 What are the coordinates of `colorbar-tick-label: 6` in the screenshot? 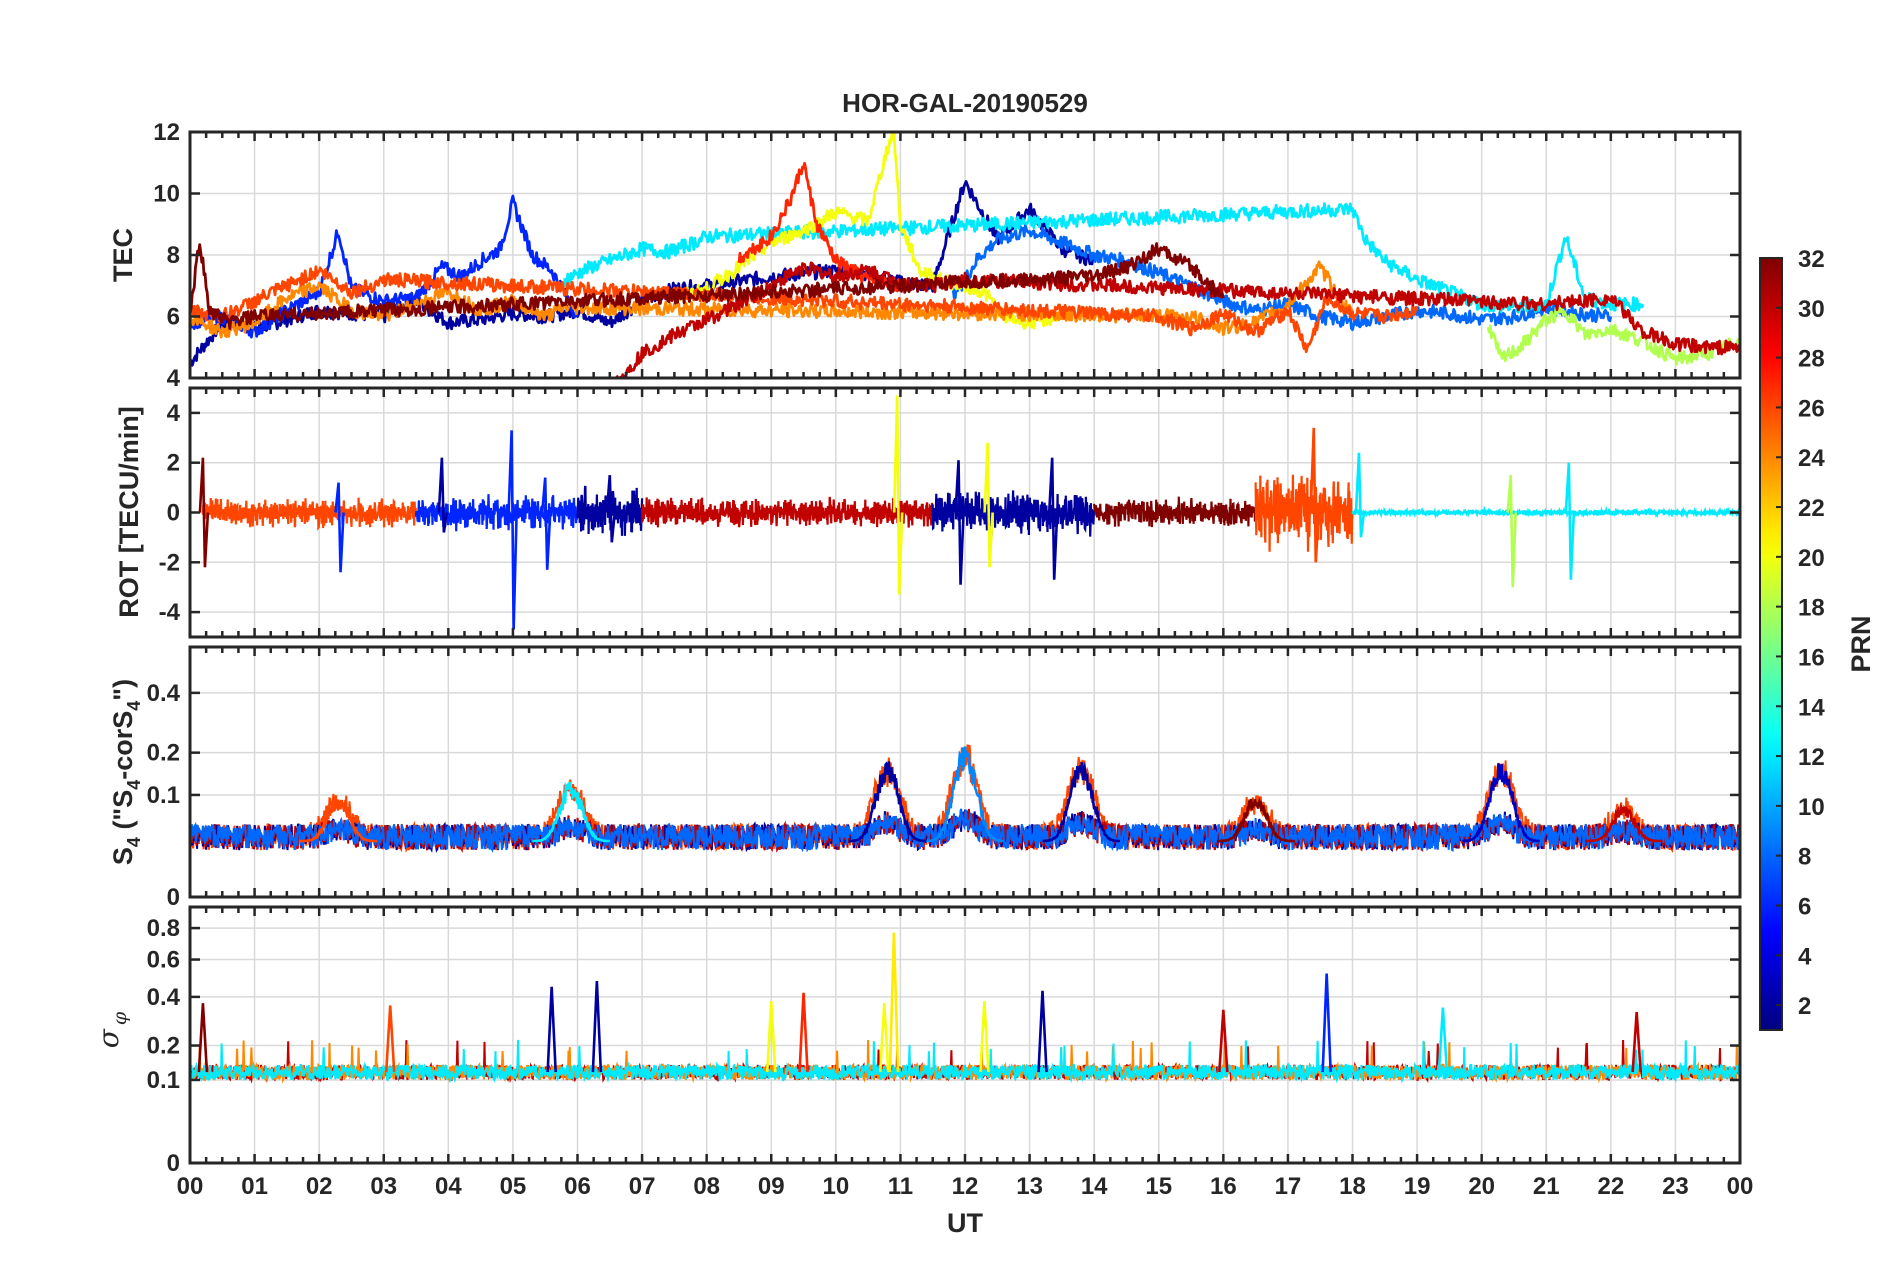 It's located at (1804, 906).